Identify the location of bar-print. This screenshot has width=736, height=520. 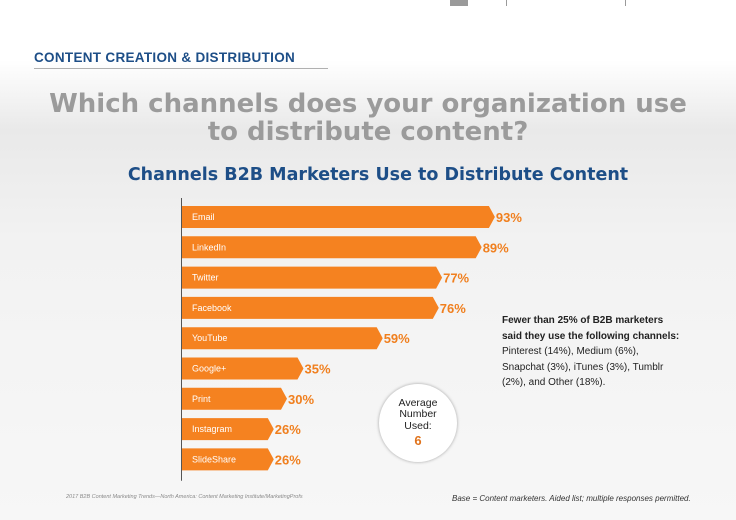
(234, 398).